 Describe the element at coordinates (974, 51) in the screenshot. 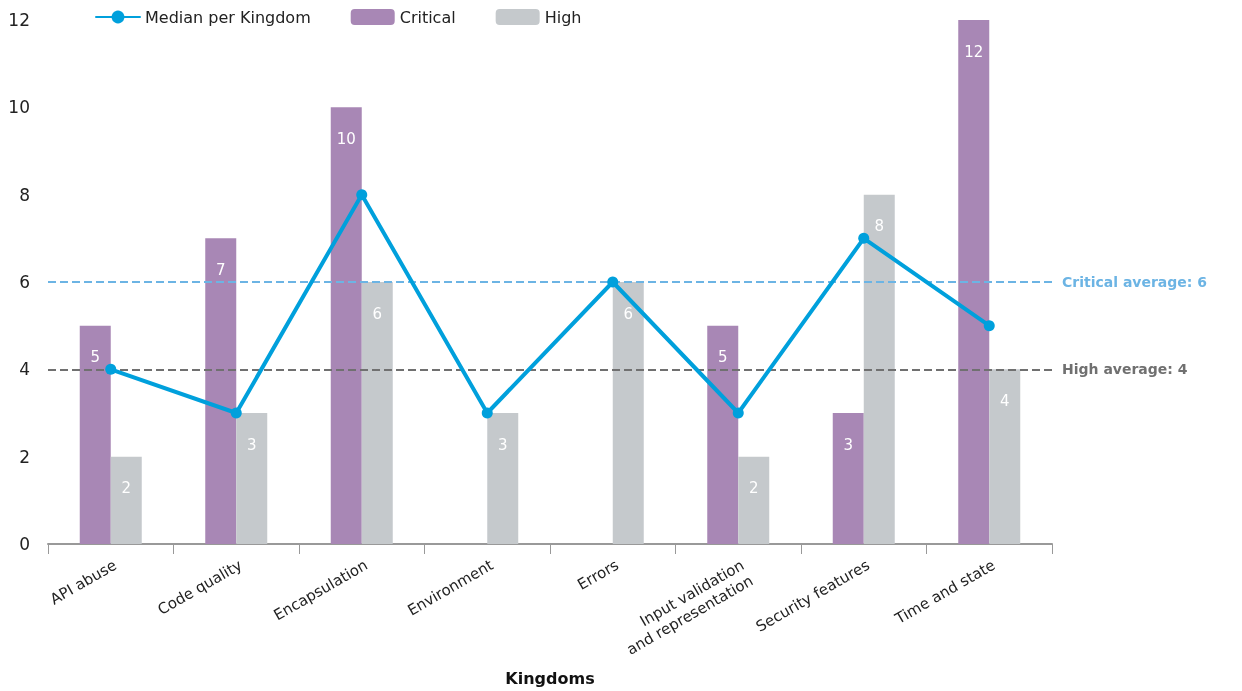

I see `data-label: 12` at that location.